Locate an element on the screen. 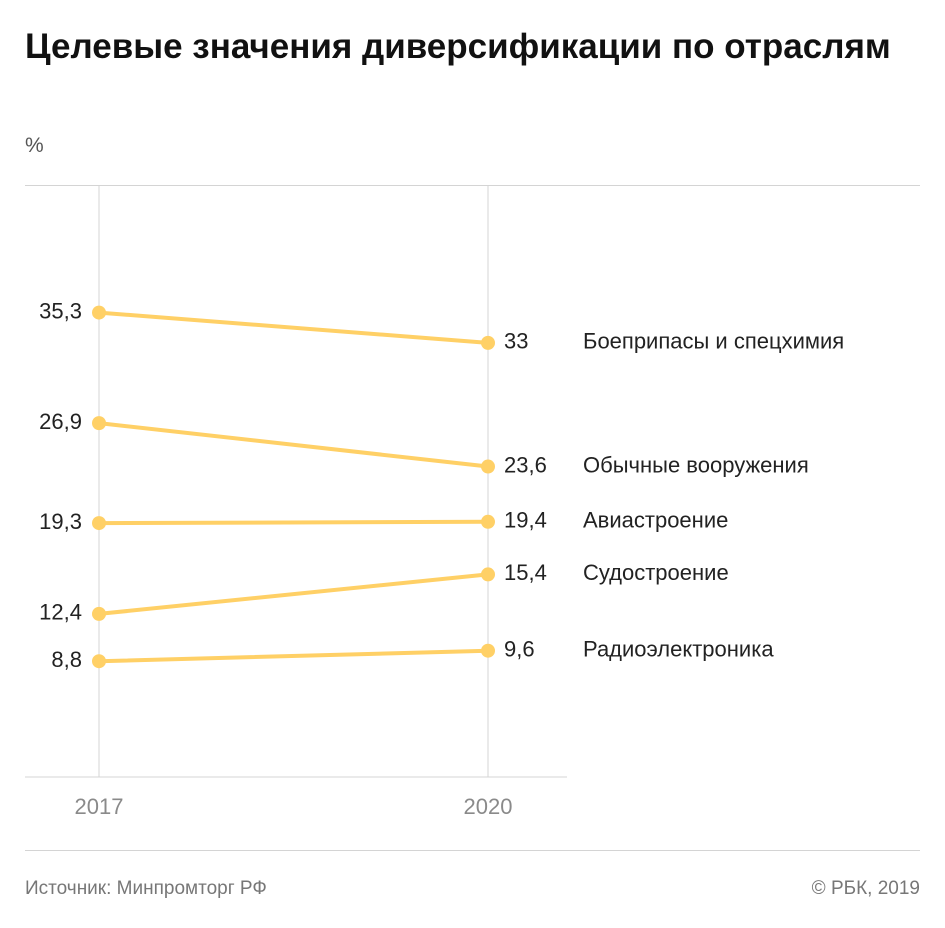 The width and height of the screenshot is (945, 928). data-label-start: 12,4 is located at coordinates (60, 612).